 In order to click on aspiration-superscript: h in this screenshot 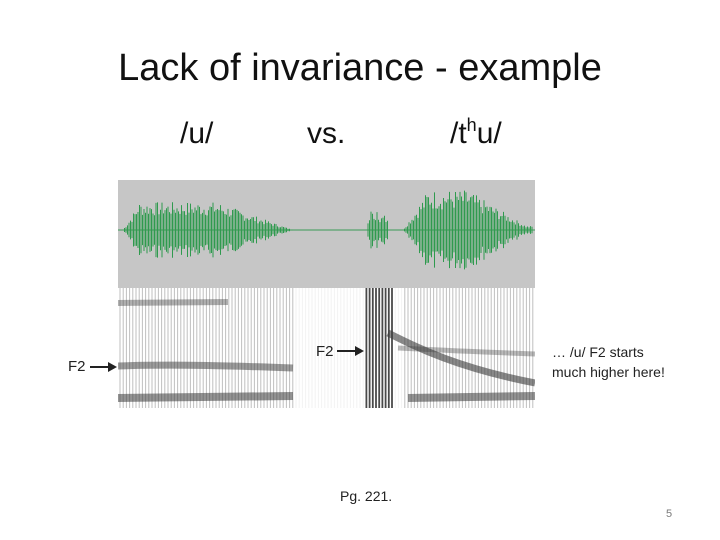, I will do `click(471, 125)`.